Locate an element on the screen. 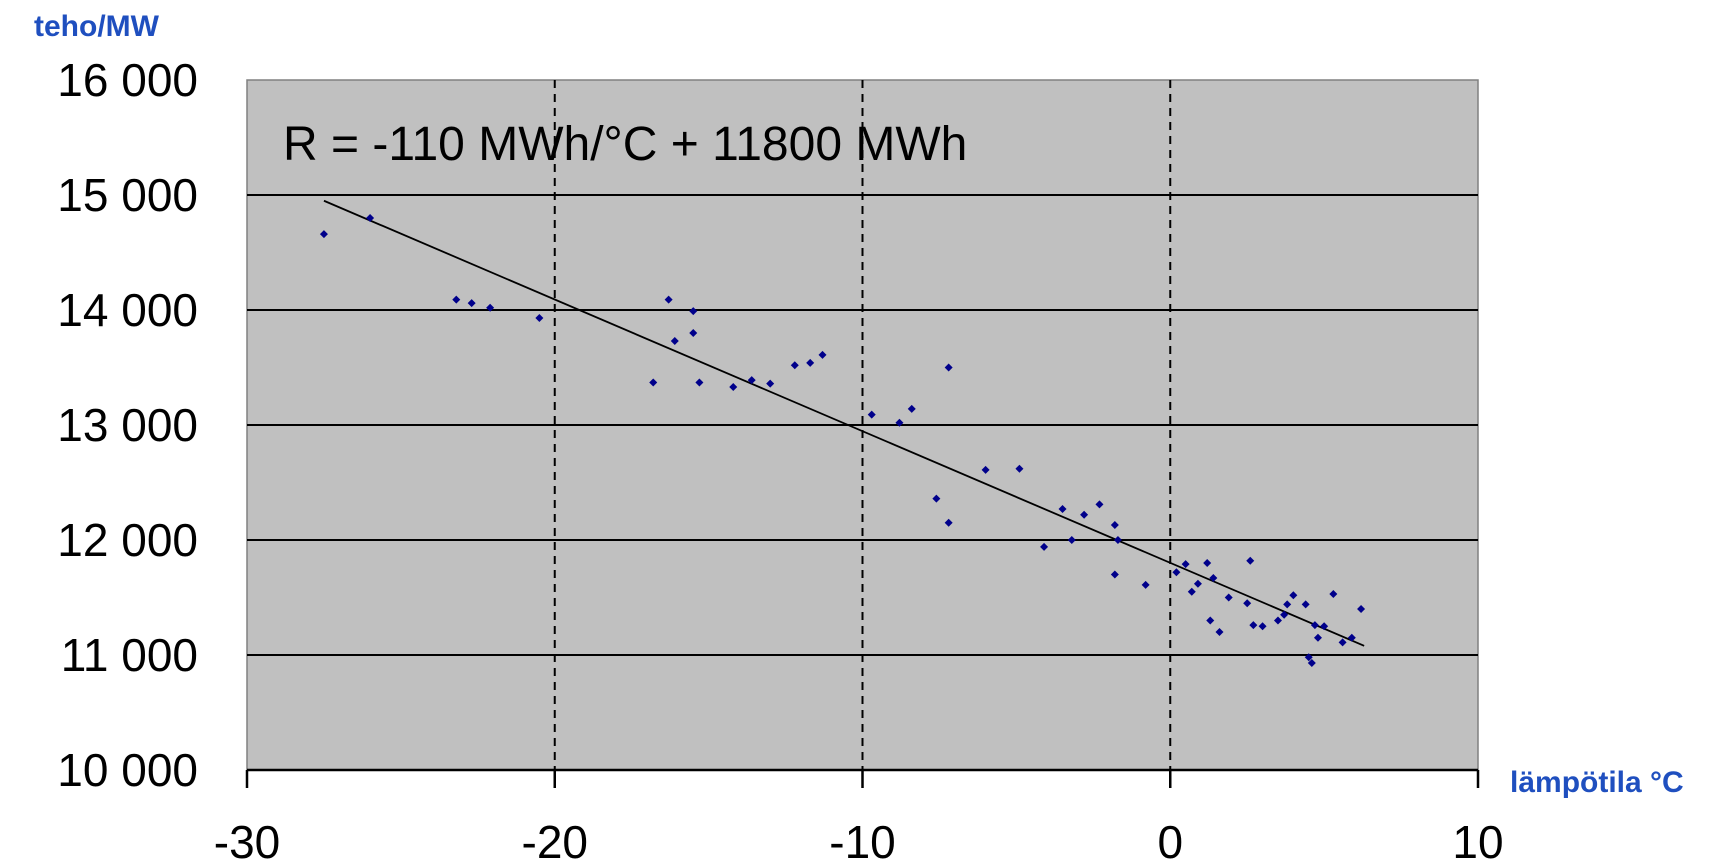 The width and height of the screenshot is (1736, 863). regression-equation: R = -110 MWh/°C + 11800 MWh is located at coordinates (625, 144).